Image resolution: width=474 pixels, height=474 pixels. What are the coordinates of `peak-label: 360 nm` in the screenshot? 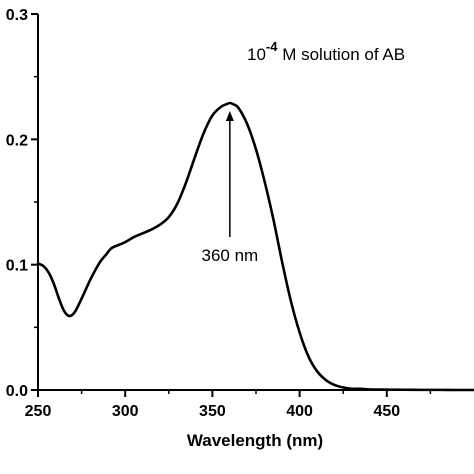 It's located at (229, 255).